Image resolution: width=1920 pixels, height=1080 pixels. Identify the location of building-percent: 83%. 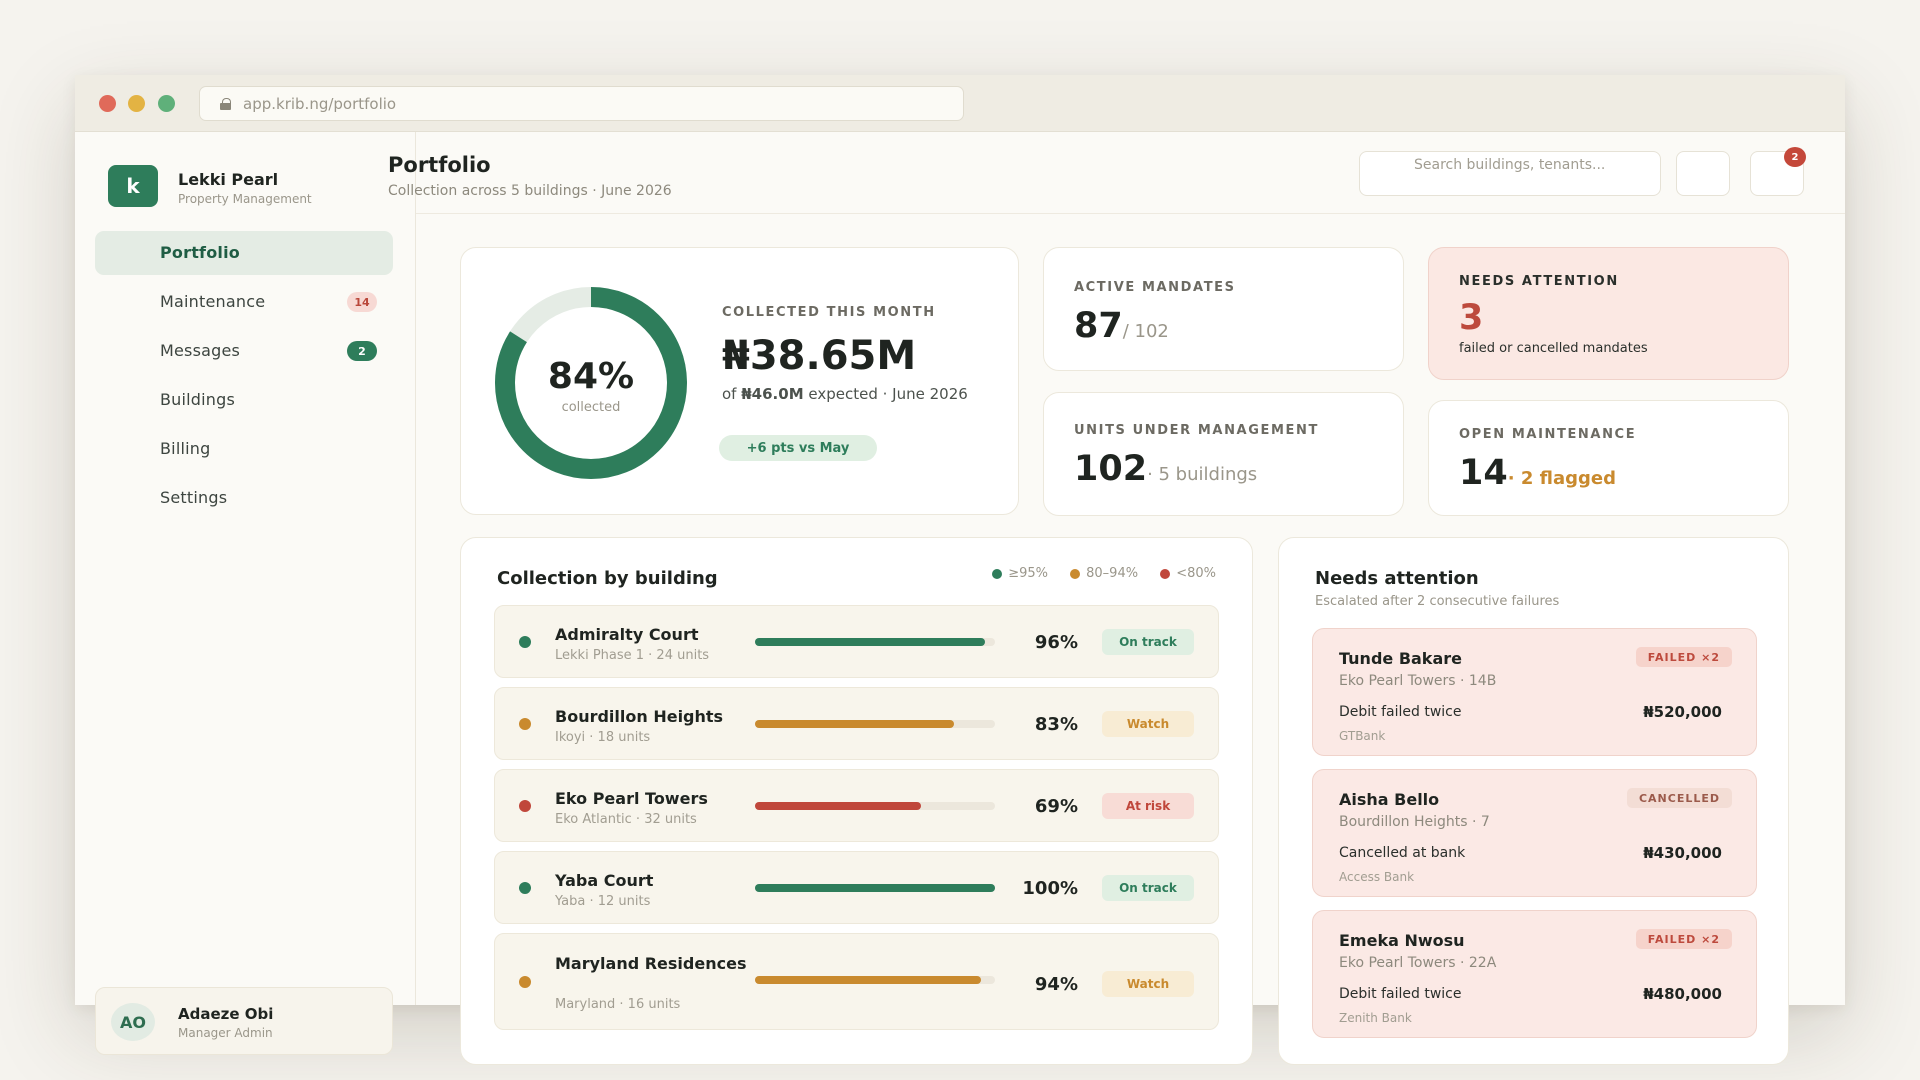
(1056, 724).